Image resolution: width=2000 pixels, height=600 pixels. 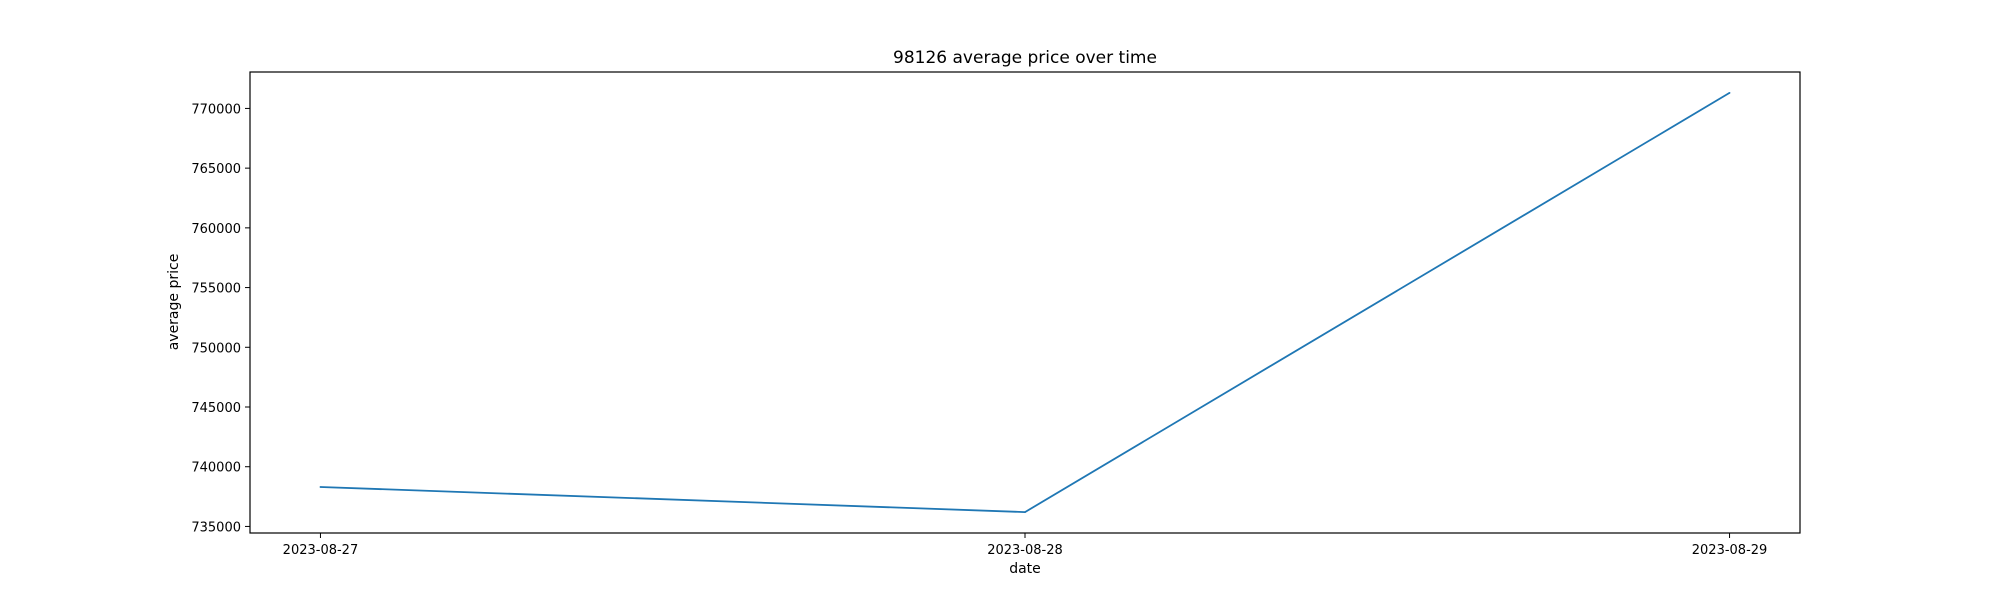 What do you see at coordinates (1025, 569) in the screenshot?
I see `x-axis-label: date` at bounding box center [1025, 569].